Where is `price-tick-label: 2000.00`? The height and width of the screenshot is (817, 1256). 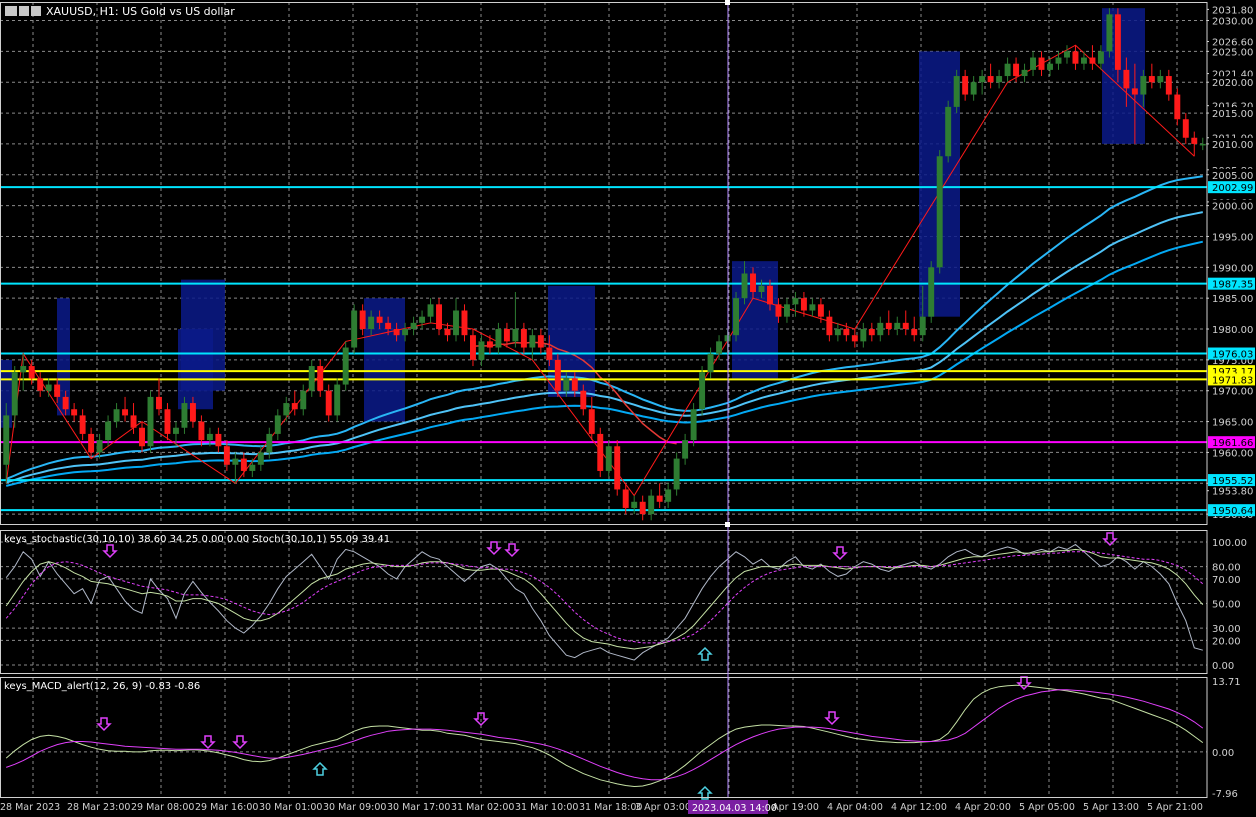
price-tick-label: 2000.00 is located at coordinates (1232, 207).